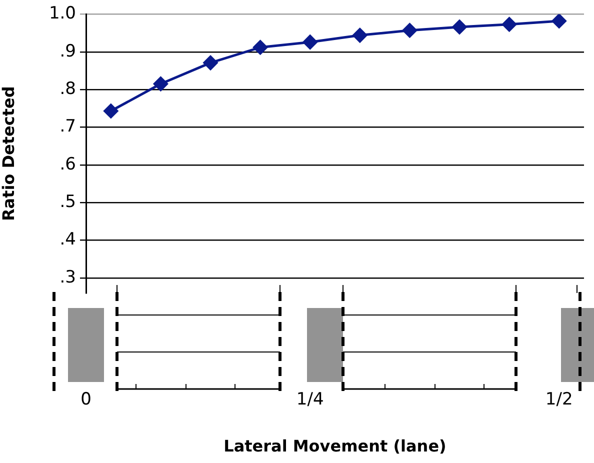 This screenshot has height=463, width=594. I want to click on x-tick-label: 1/2, so click(559, 400).